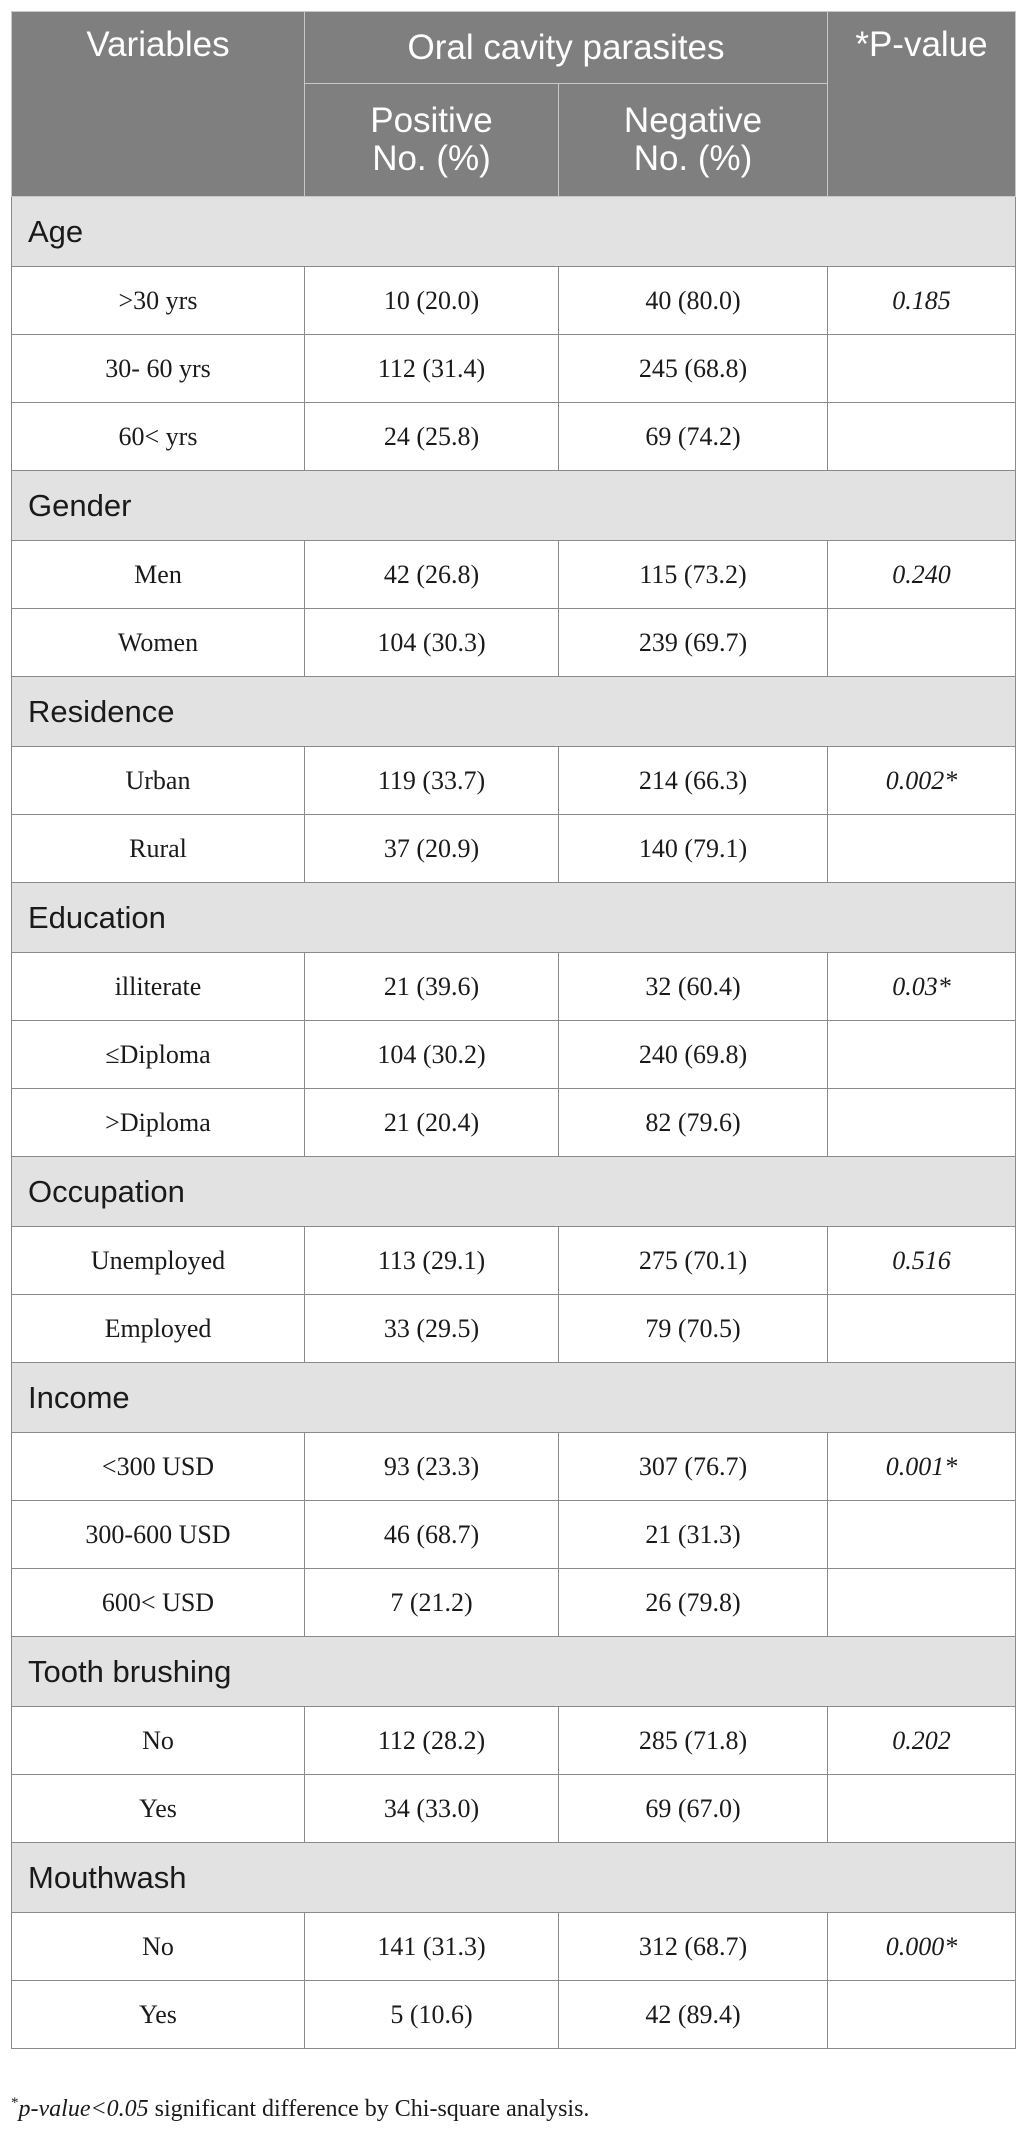  I want to click on variable-cell: ≤Diploma, so click(158, 1054).